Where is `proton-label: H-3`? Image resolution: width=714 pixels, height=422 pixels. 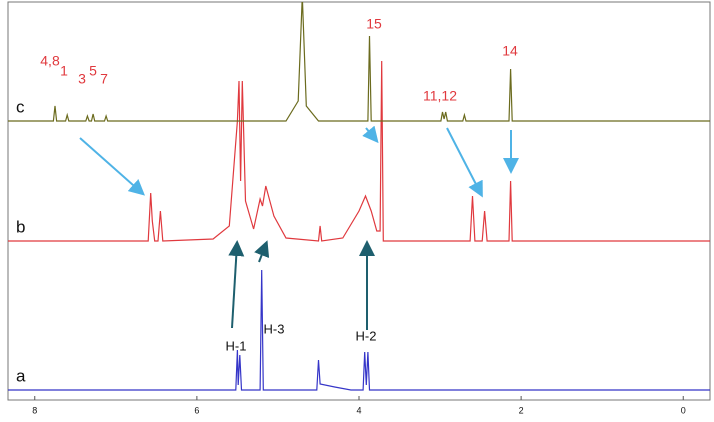 proton-label: H-3 is located at coordinates (274, 328).